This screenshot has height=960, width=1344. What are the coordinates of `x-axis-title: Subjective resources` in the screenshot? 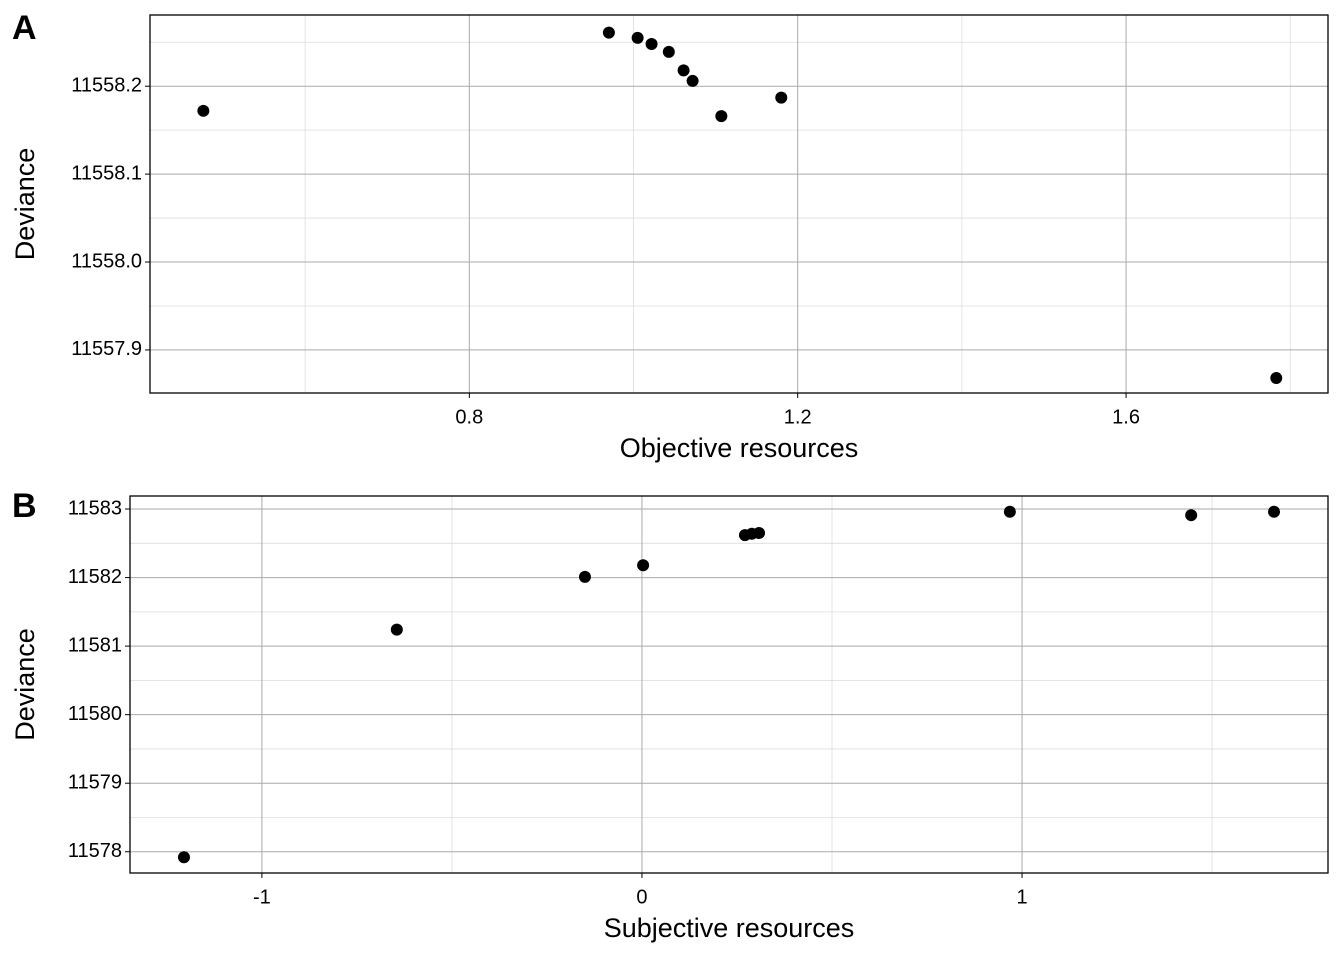 It's located at (729, 928).